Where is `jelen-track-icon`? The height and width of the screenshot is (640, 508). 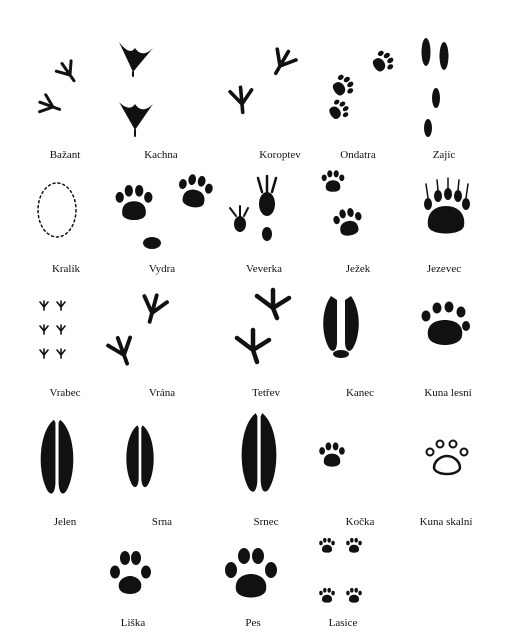 jelen-track-icon is located at coordinates (57, 456).